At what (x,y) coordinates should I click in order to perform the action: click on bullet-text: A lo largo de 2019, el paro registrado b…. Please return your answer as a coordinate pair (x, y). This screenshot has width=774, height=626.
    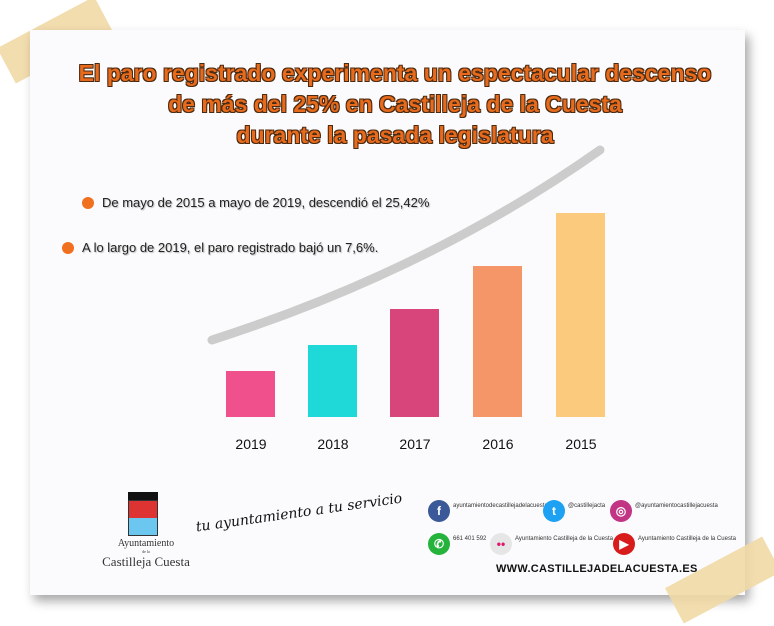
    Looking at the image, I should click on (230, 247).